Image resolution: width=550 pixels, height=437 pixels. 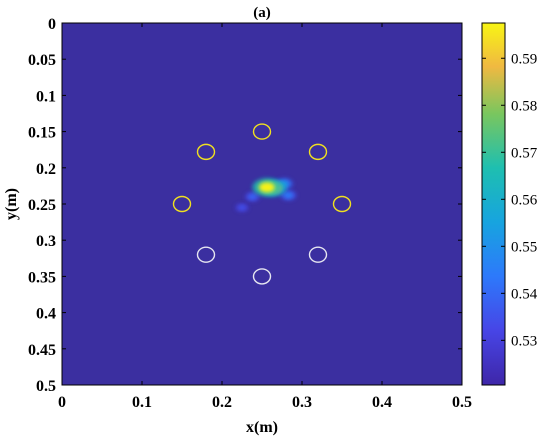 What do you see at coordinates (524, 153) in the screenshot?
I see `colorbar-tick-label: 0.57` at bounding box center [524, 153].